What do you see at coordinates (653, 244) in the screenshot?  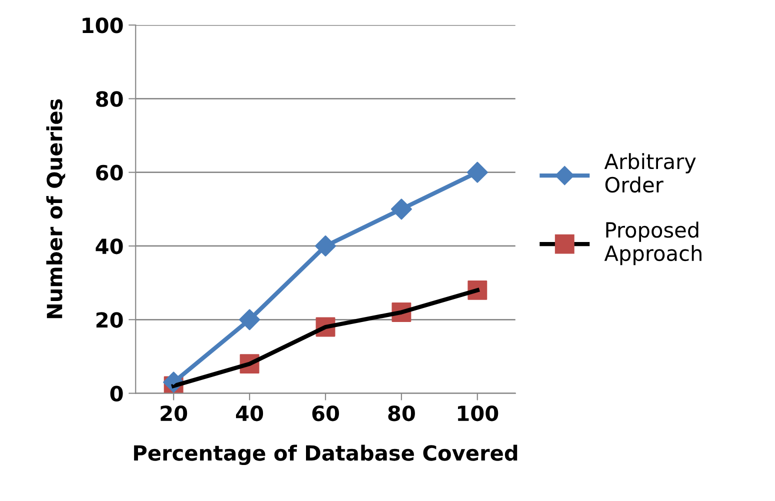 I see `legend-label: Proposed Approach` at bounding box center [653, 244].